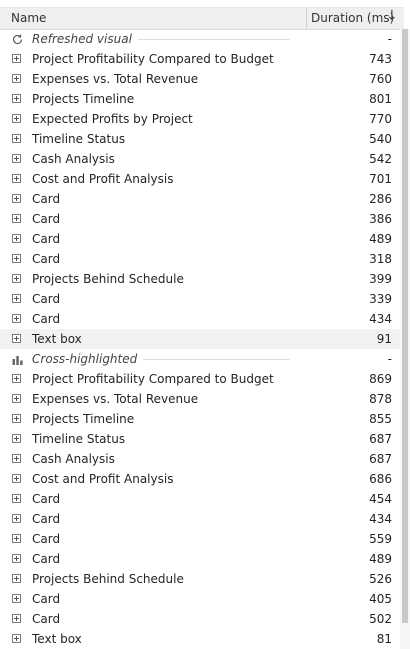 The height and width of the screenshot is (649, 410). What do you see at coordinates (108, 279) in the screenshot?
I see `visual-name: Projects Behind Schedule` at bounding box center [108, 279].